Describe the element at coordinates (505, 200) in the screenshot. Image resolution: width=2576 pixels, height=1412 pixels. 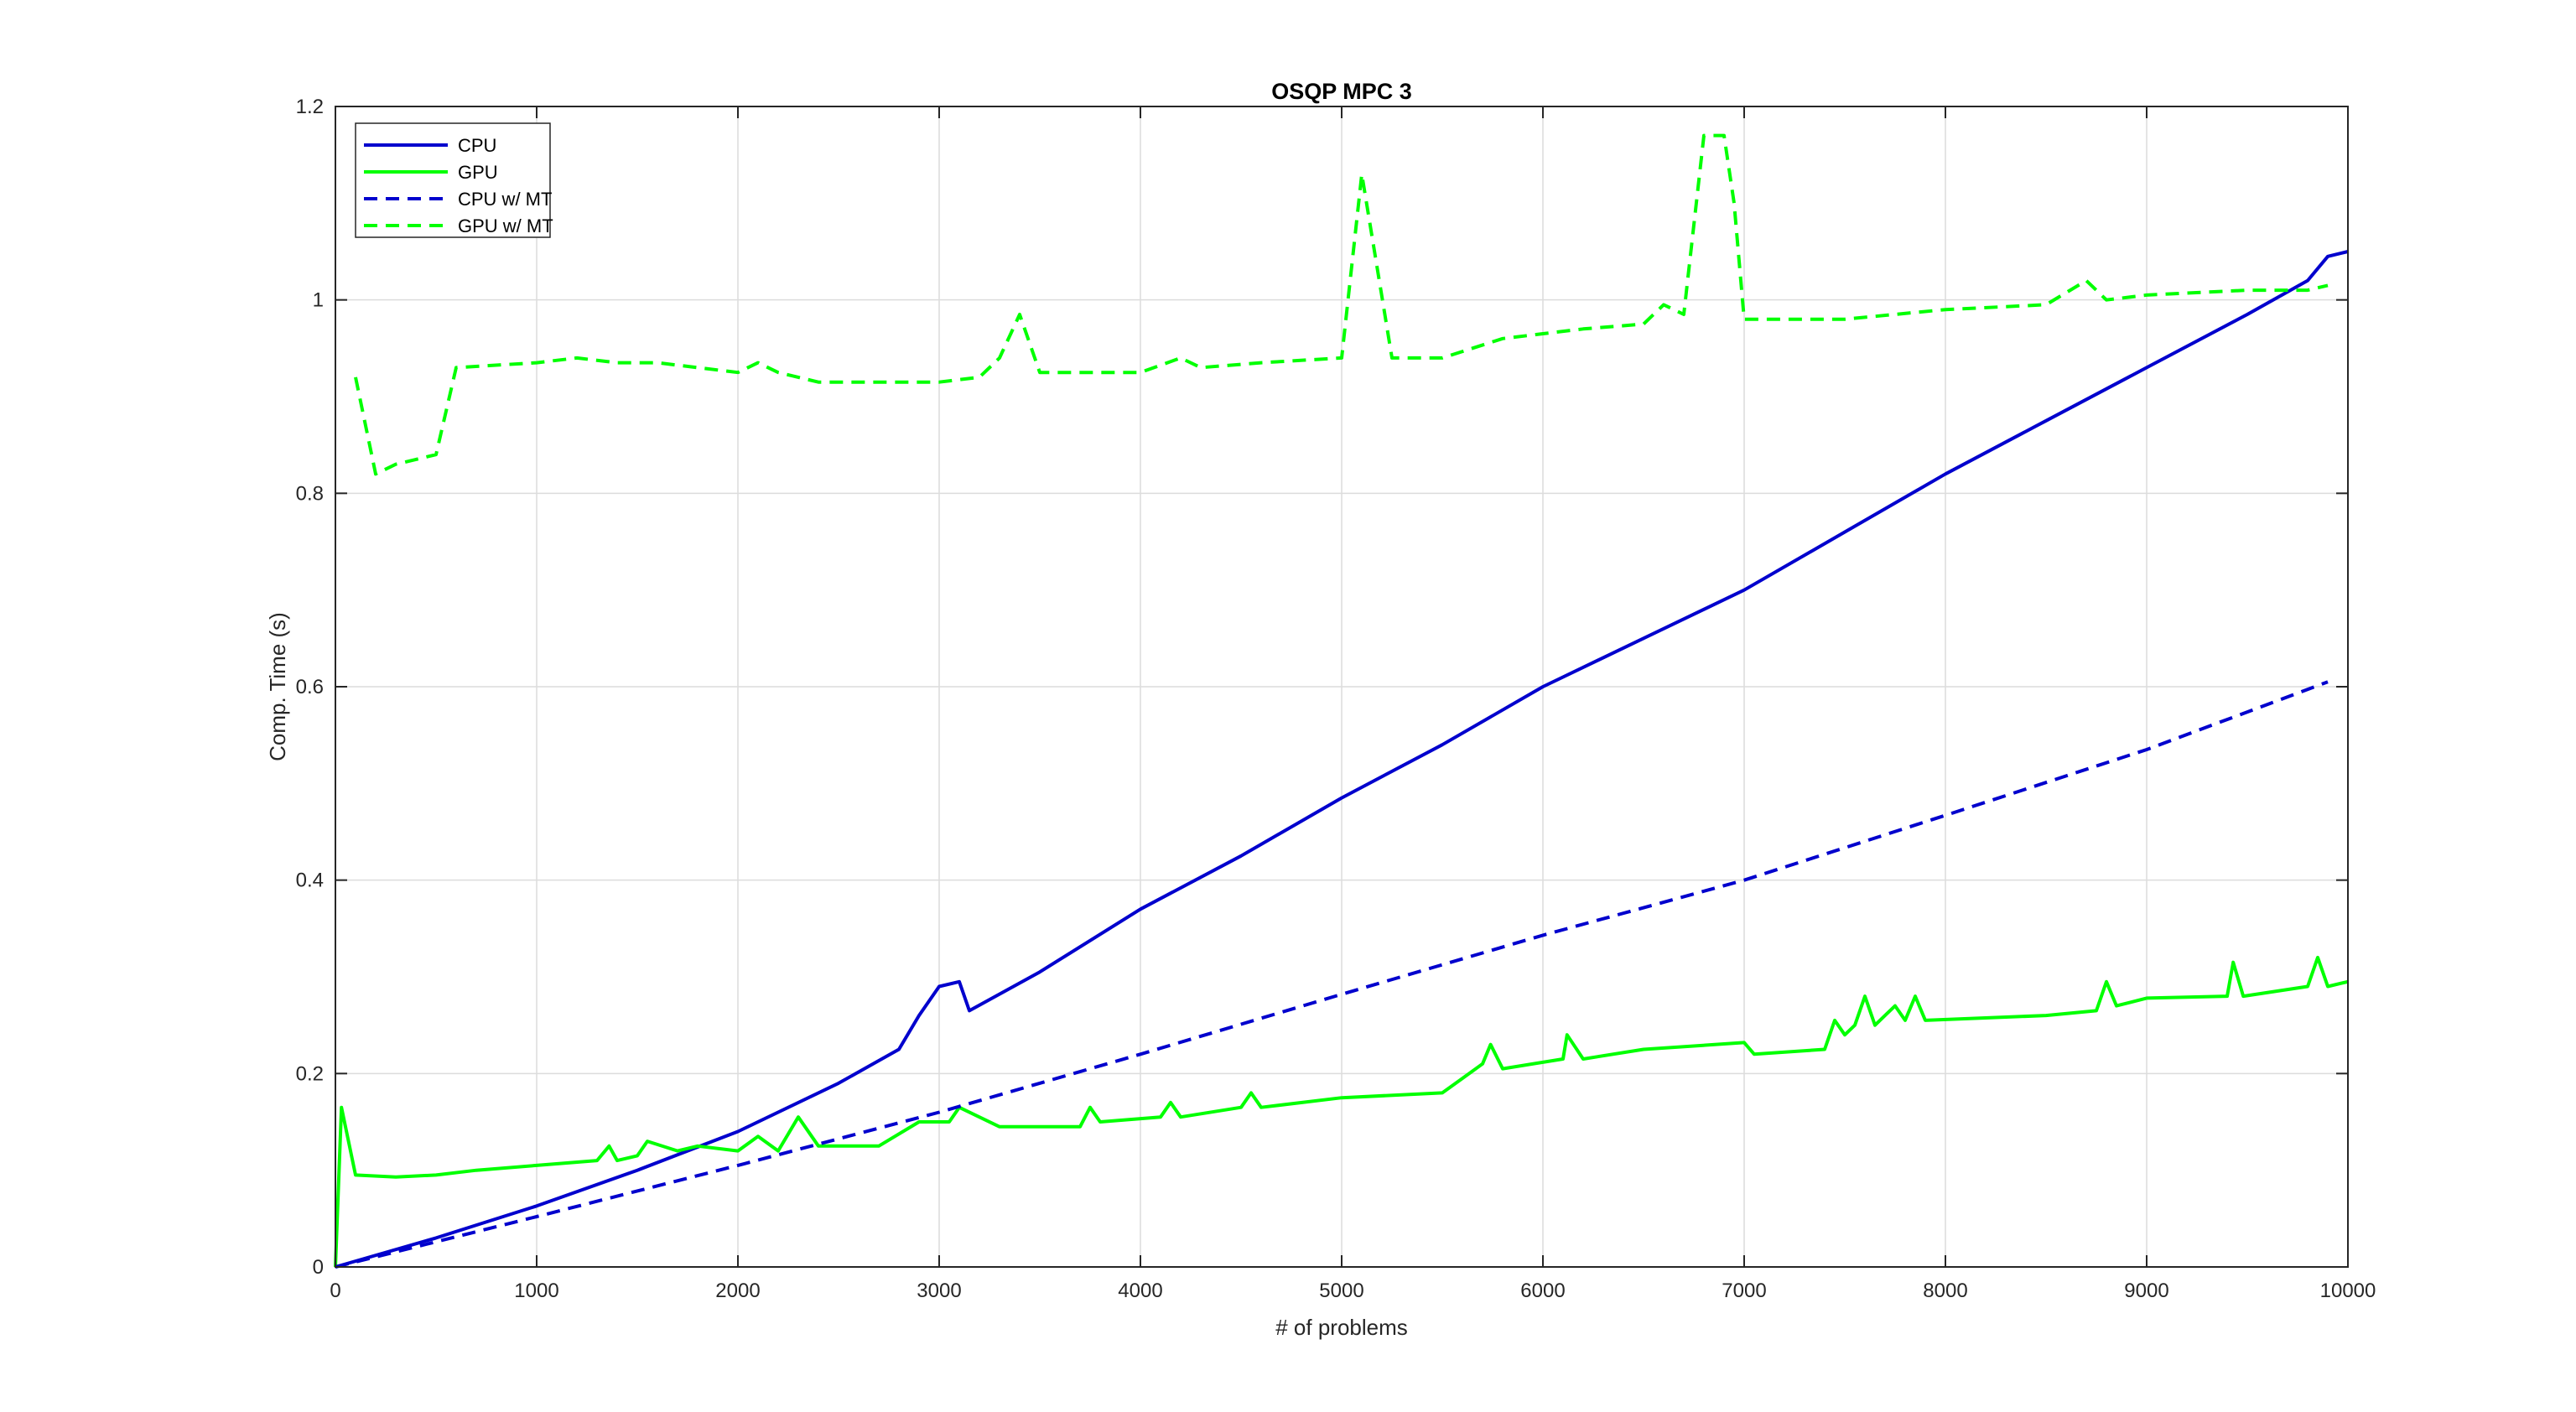
I see `legend-label-cpu-w-mt: CPU w/ MT` at that location.